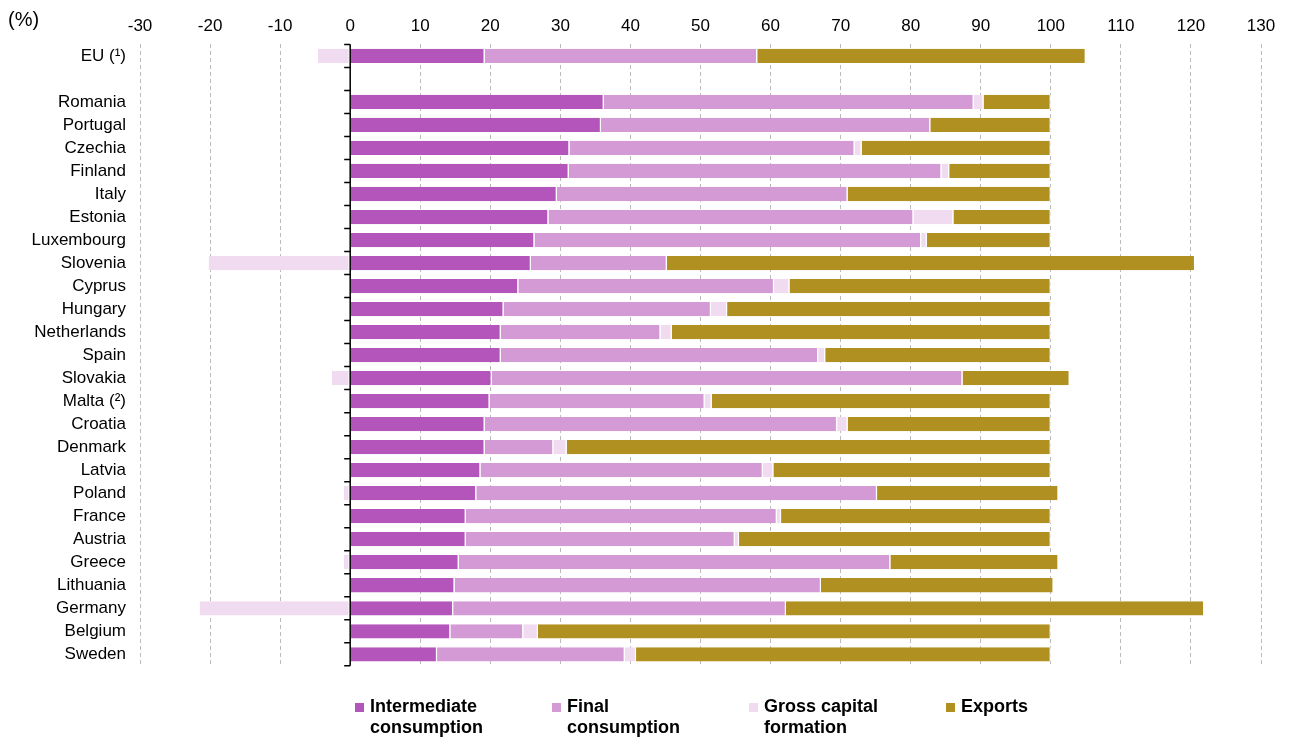 This screenshot has height=740, width=1289. What do you see at coordinates (95, 653) in the screenshot?
I see `y-tick-label: Sweden` at bounding box center [95, 653].